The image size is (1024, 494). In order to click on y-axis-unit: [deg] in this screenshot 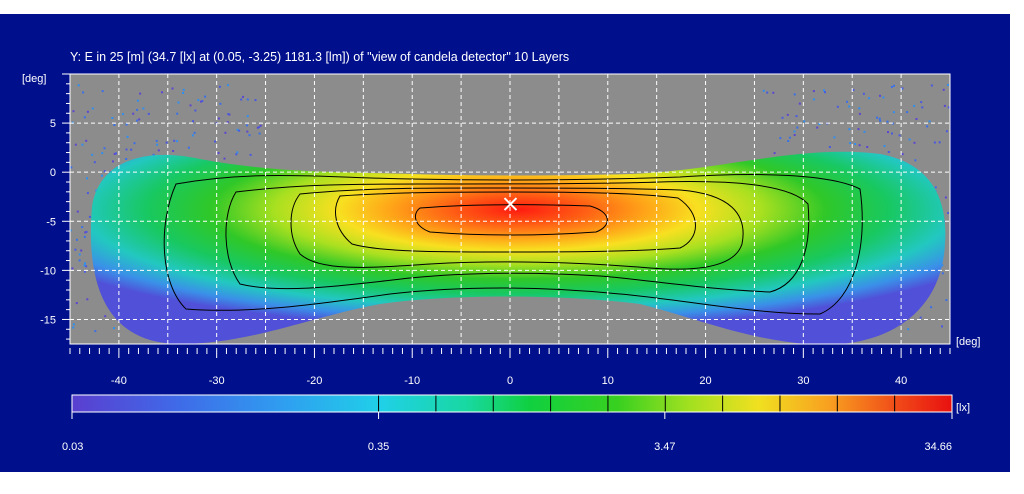, I will do `click(34, 79)`.